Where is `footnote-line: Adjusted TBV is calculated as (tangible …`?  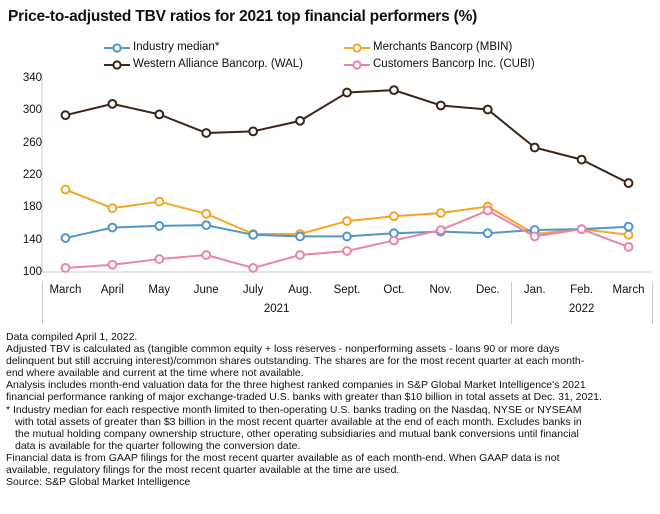
footnote-line: Adjusted TBV is calculated as (tangible … is located at coordinates (283, 349).